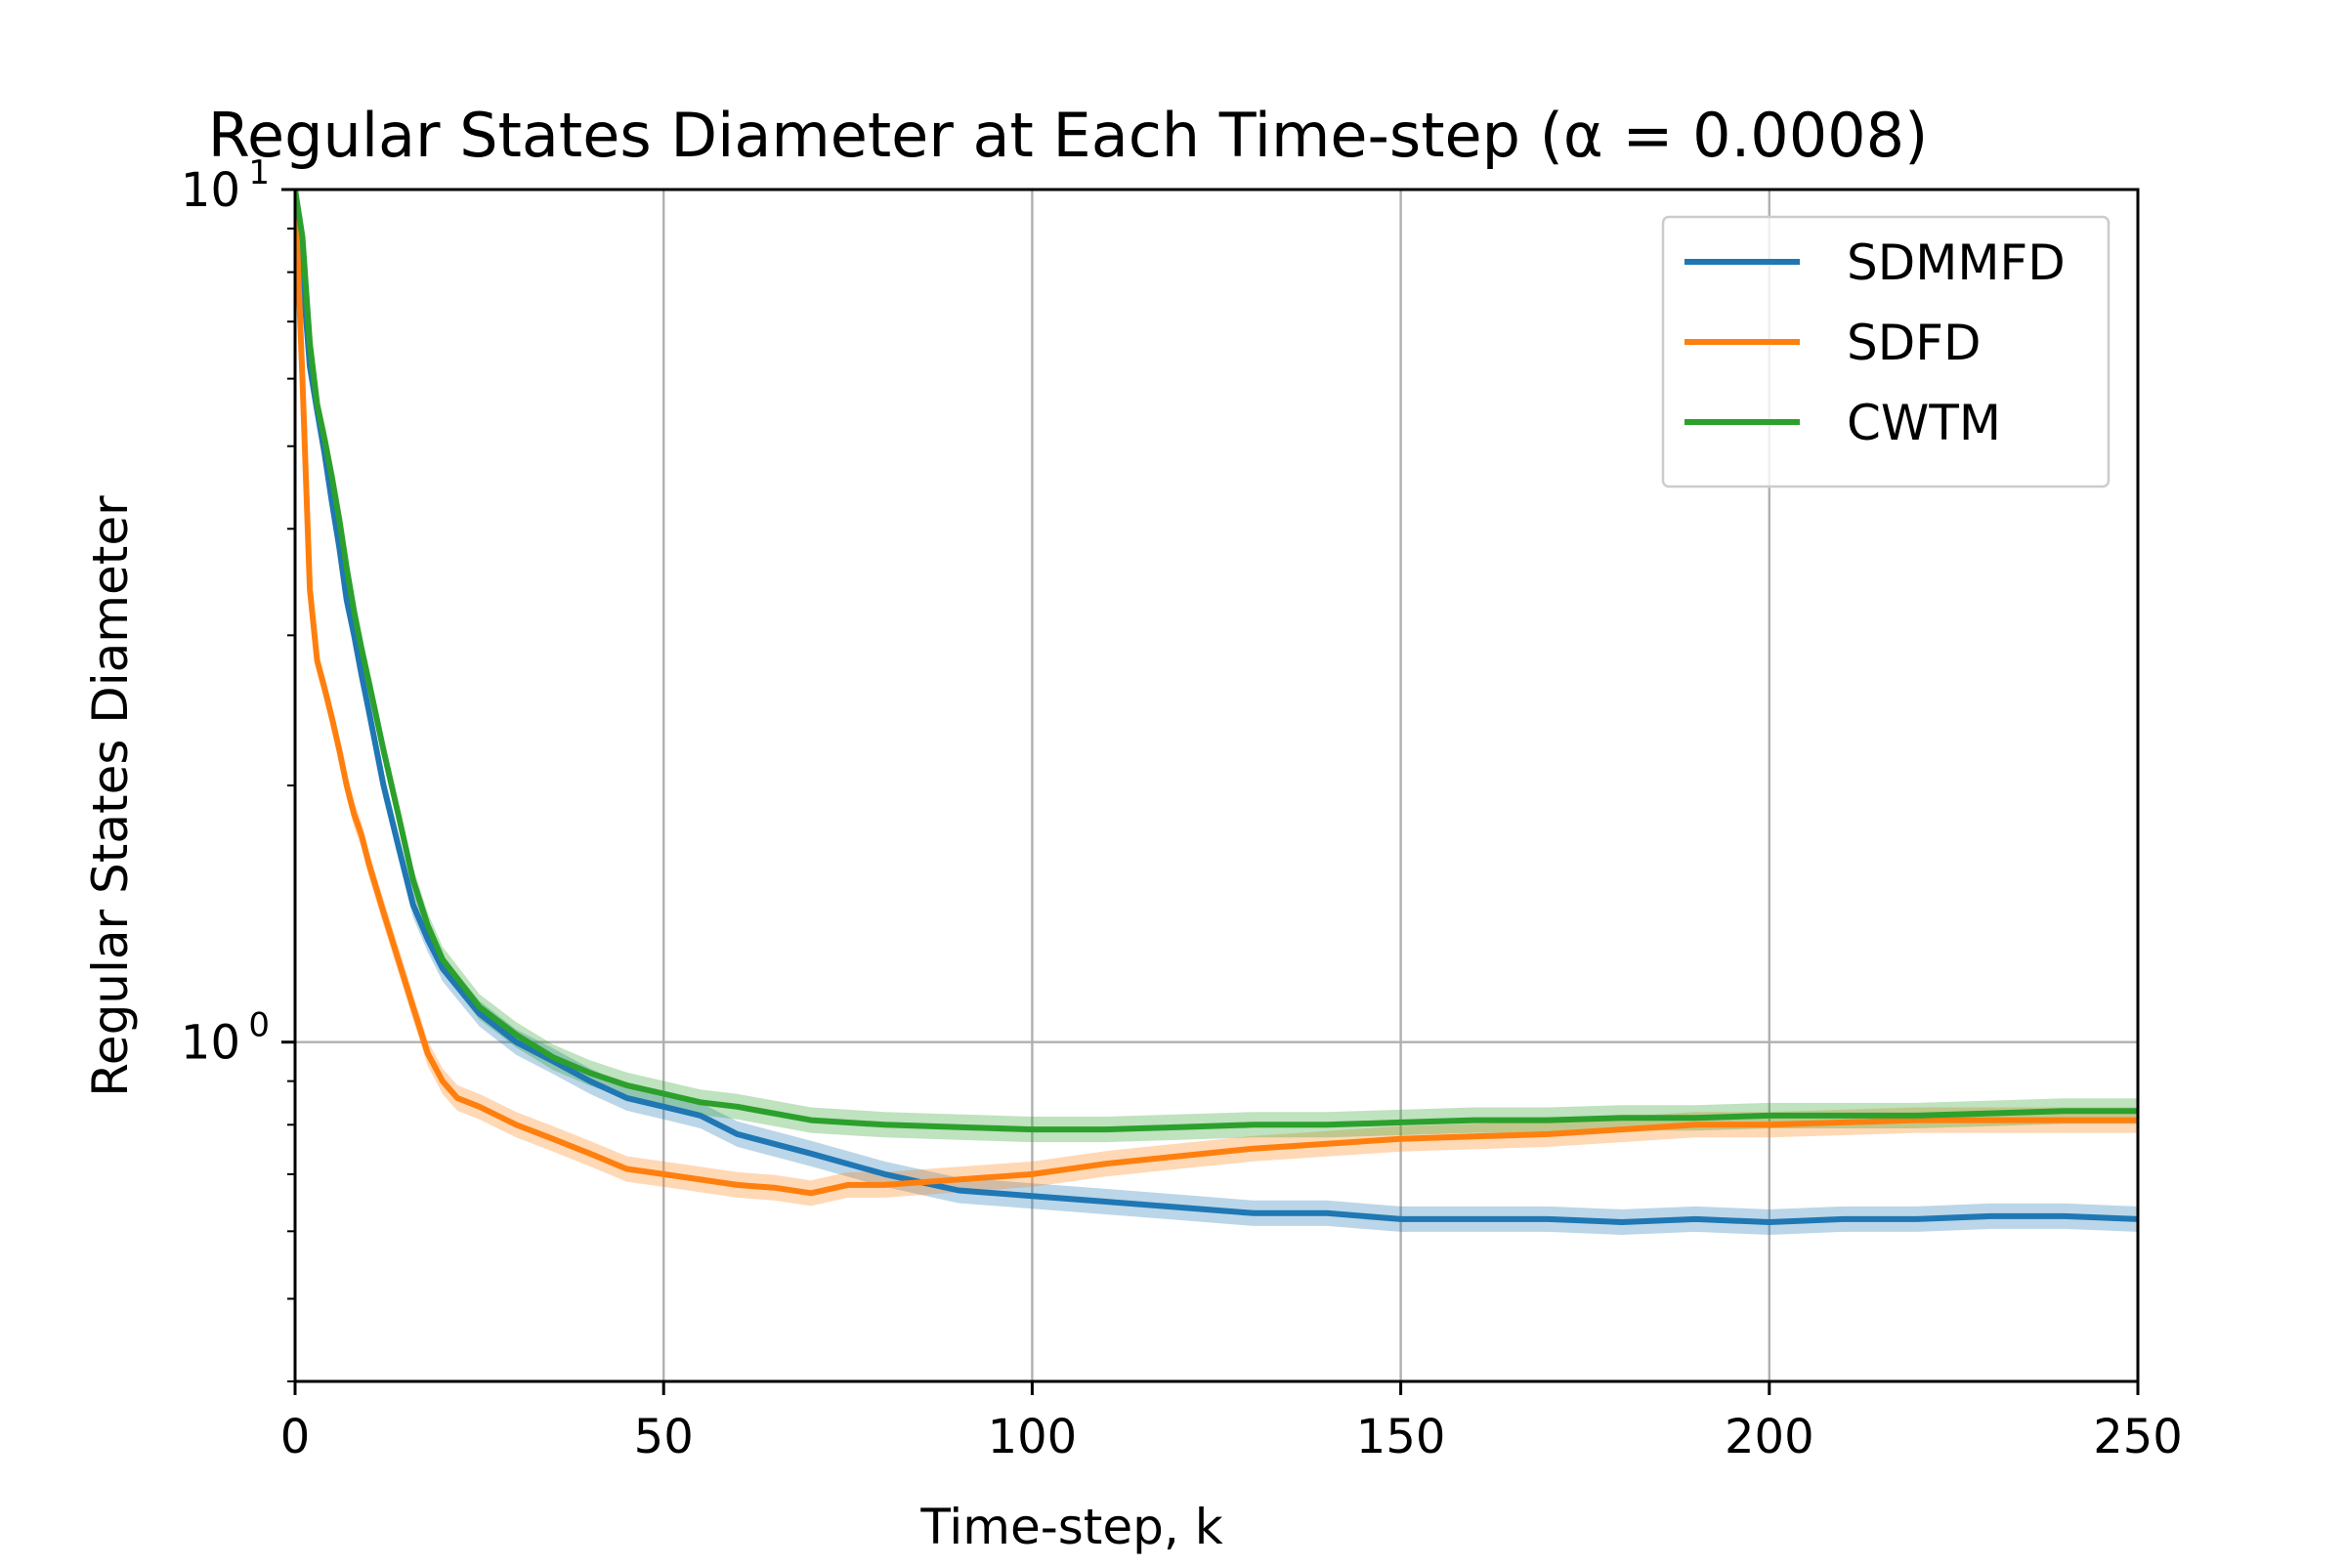 Image resolution: width=2345 pixels, height=1568 pixels. Describe the element at coordinates (259, 1025) in the screenshot. I see `y-tick-label-exponent: 0` at that location.